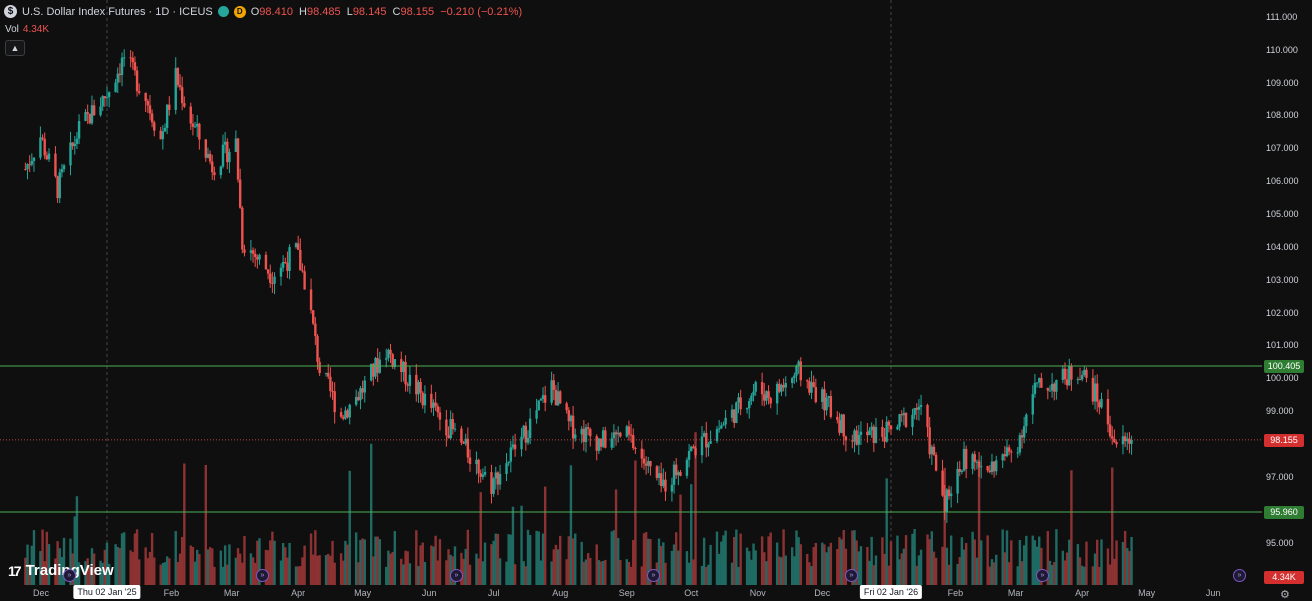  What do you see at coordinates (1282, 312) in the screenshot?
I see `price-tick-label: 102.000` at bounding box center [1282, 312].